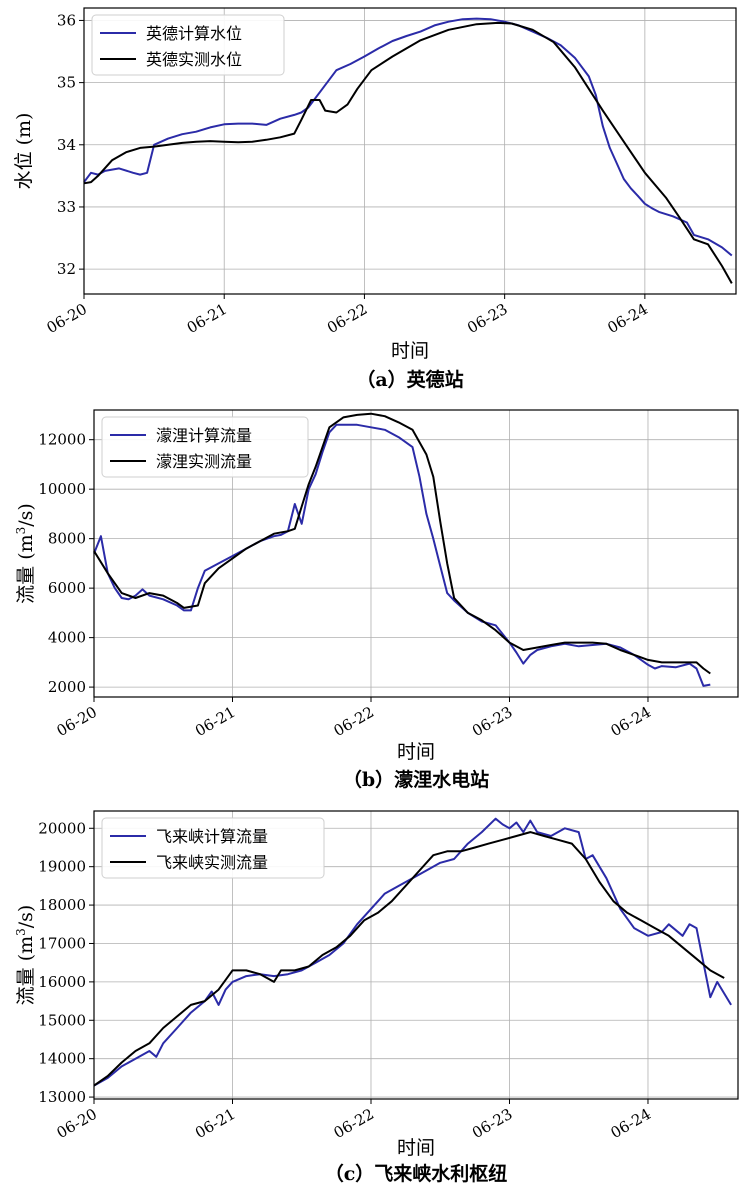  I want to click on y-tick-label: 8000, so click(67, 539).